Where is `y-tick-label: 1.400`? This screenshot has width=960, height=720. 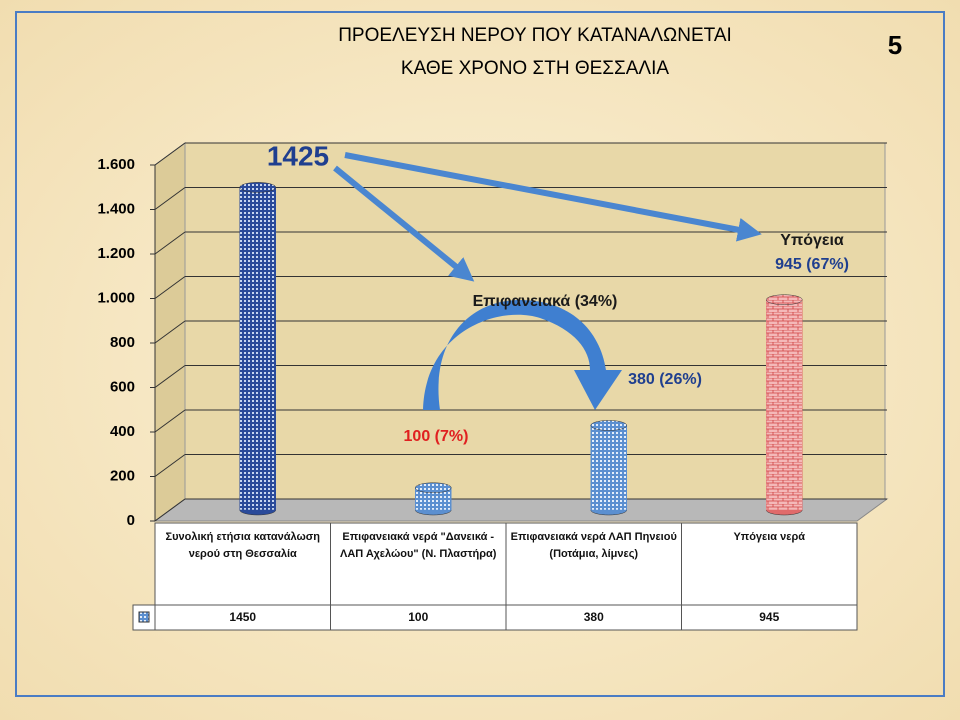 y-tick-label: 1.400 is located at coordinates (116, 208).